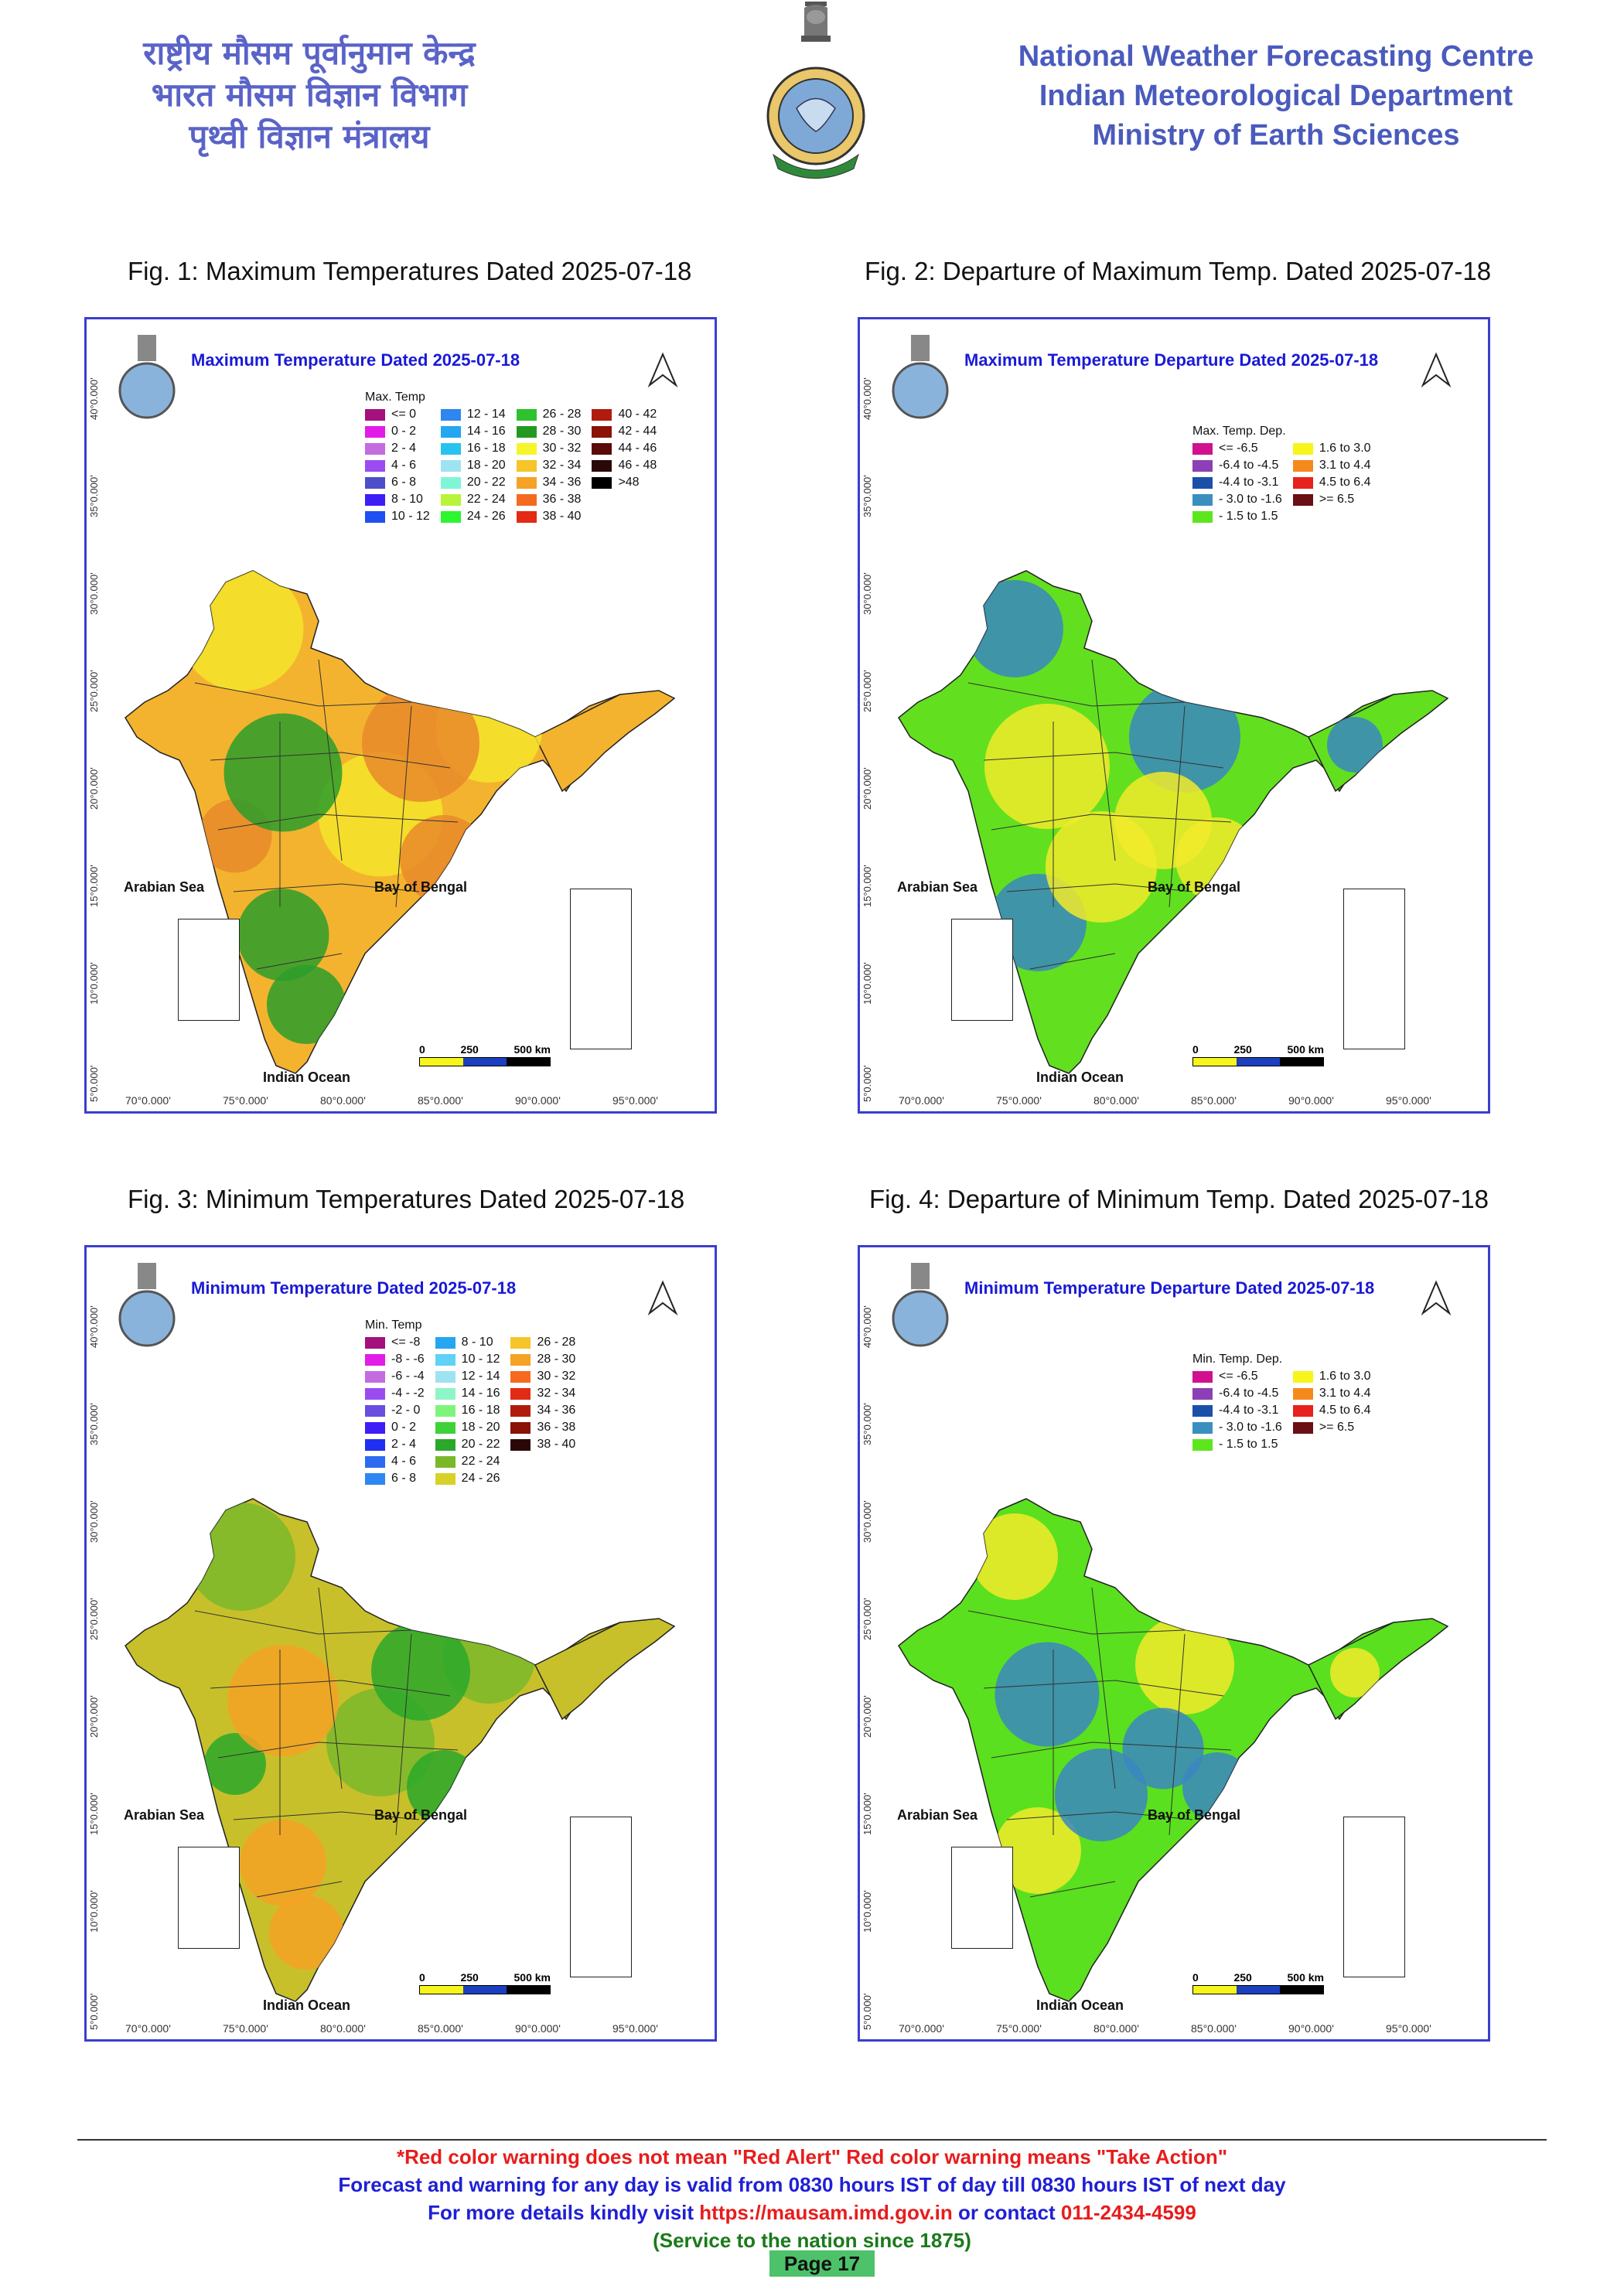 The width and height of the screenshot is (1624, 2296). Describe the element at coordinates (406, 1410) in the screenshot. I see `legend-label: -2 - 0` at that location.